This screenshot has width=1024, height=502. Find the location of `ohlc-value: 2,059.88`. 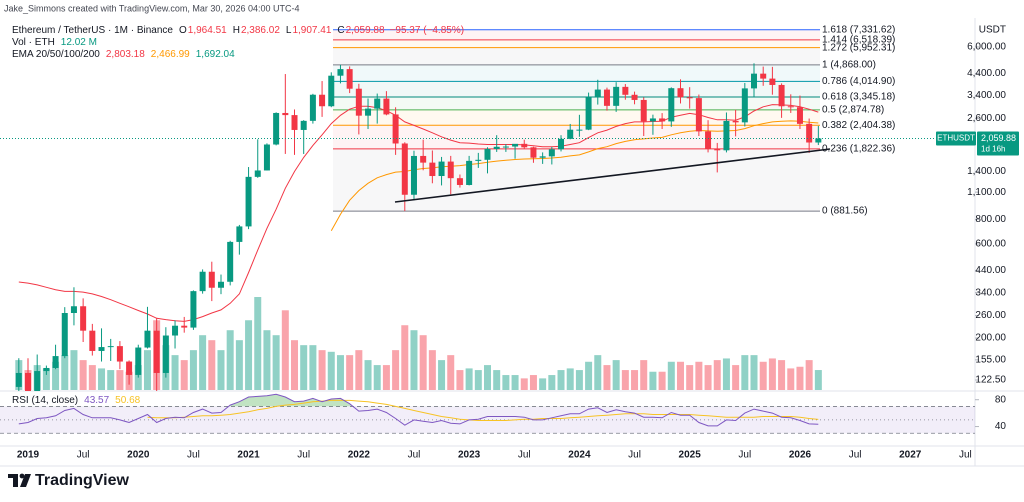

ohlc-value: 2,059.88 is located at coordinates (365, 30).